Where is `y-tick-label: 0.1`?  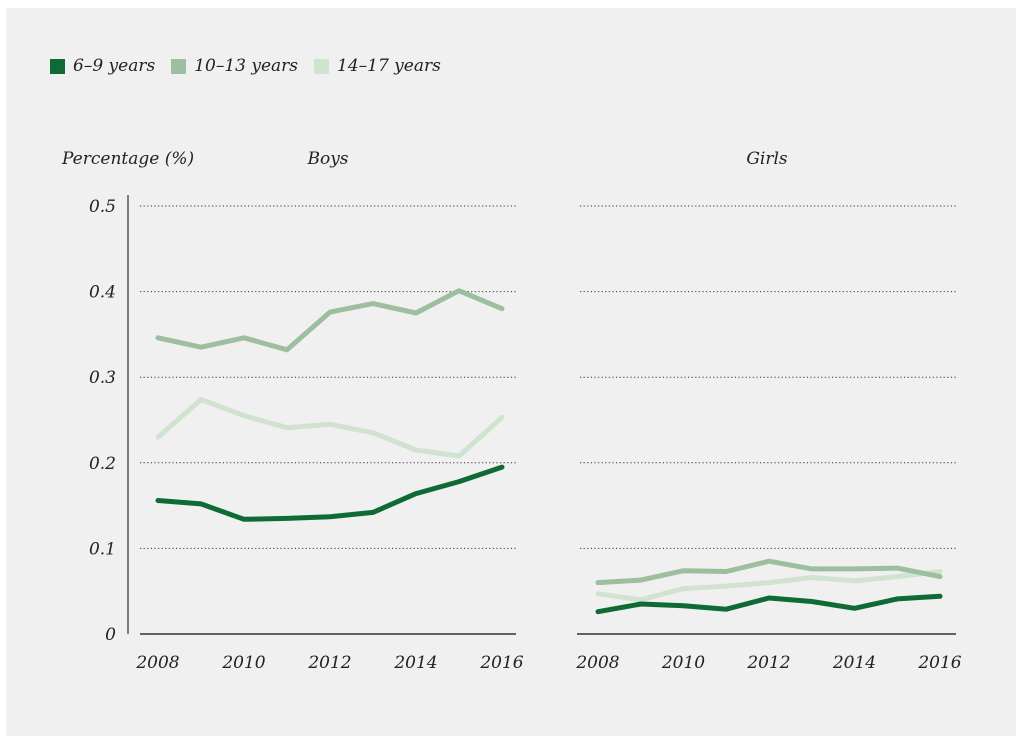 y-tick-label: 0.1 is located at coordinates (102, 549).